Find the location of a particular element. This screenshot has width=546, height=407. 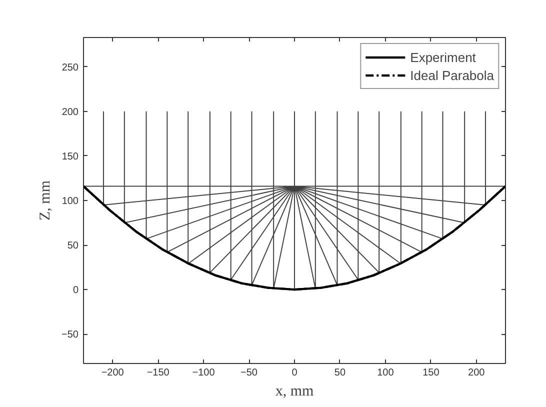

y-tick-label: 100 is located at coordinates (70, 201).